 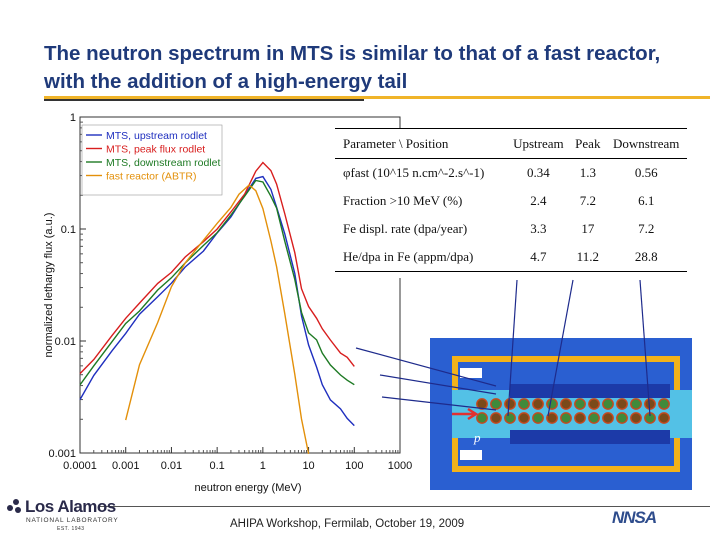 I want to click on lanl-logo-icon, so click(x=14, y=506).